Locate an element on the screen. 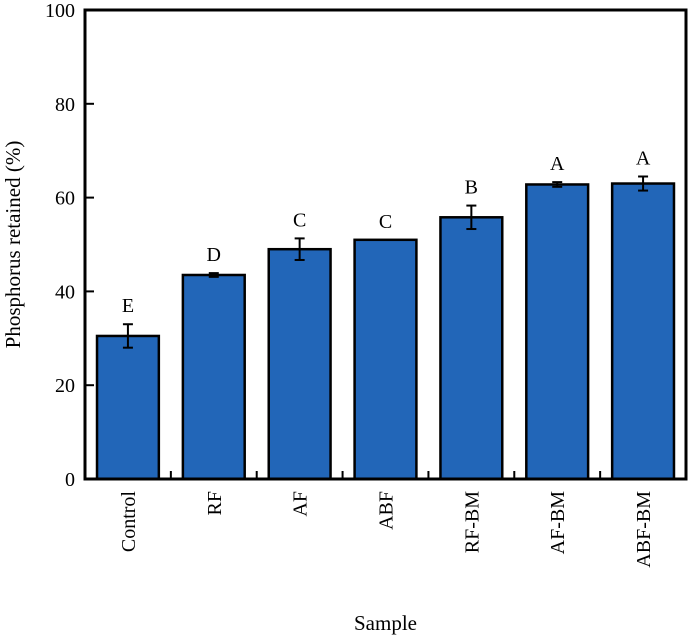 This screenshot has height=639, width=700. significance-label: D is located at coordinates (214, 255).